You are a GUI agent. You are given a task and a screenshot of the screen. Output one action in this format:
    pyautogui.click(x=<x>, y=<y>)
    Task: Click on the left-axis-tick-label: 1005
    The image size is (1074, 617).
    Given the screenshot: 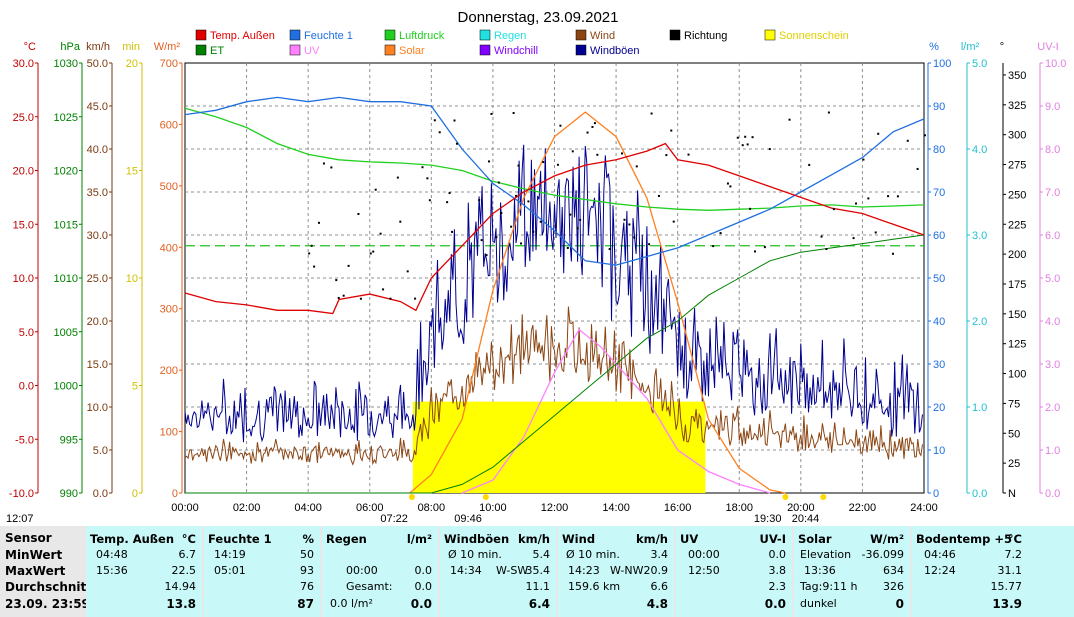 What is the action you would take?
    pyautogui.click(x=66, y=333)
    